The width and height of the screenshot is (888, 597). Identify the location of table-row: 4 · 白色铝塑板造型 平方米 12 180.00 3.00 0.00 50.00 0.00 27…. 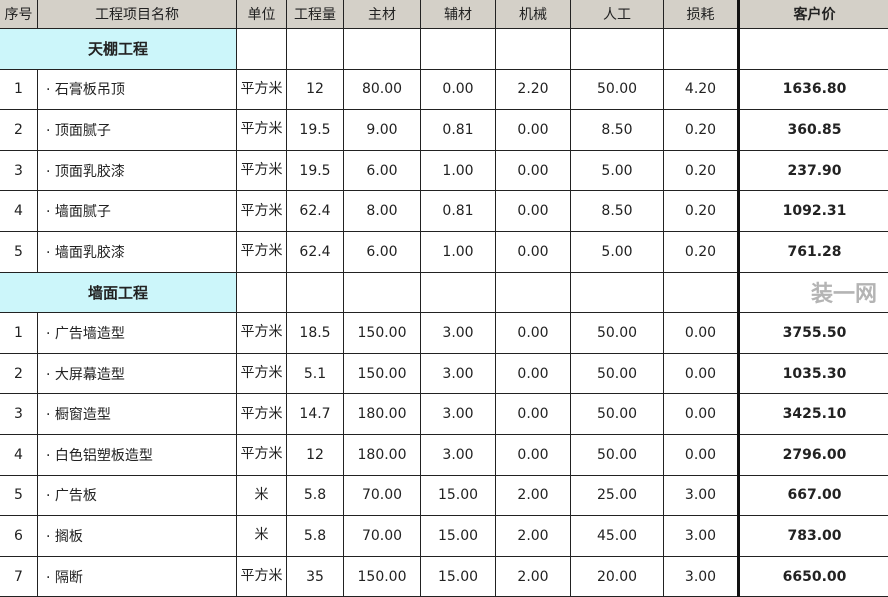
(444, 454).